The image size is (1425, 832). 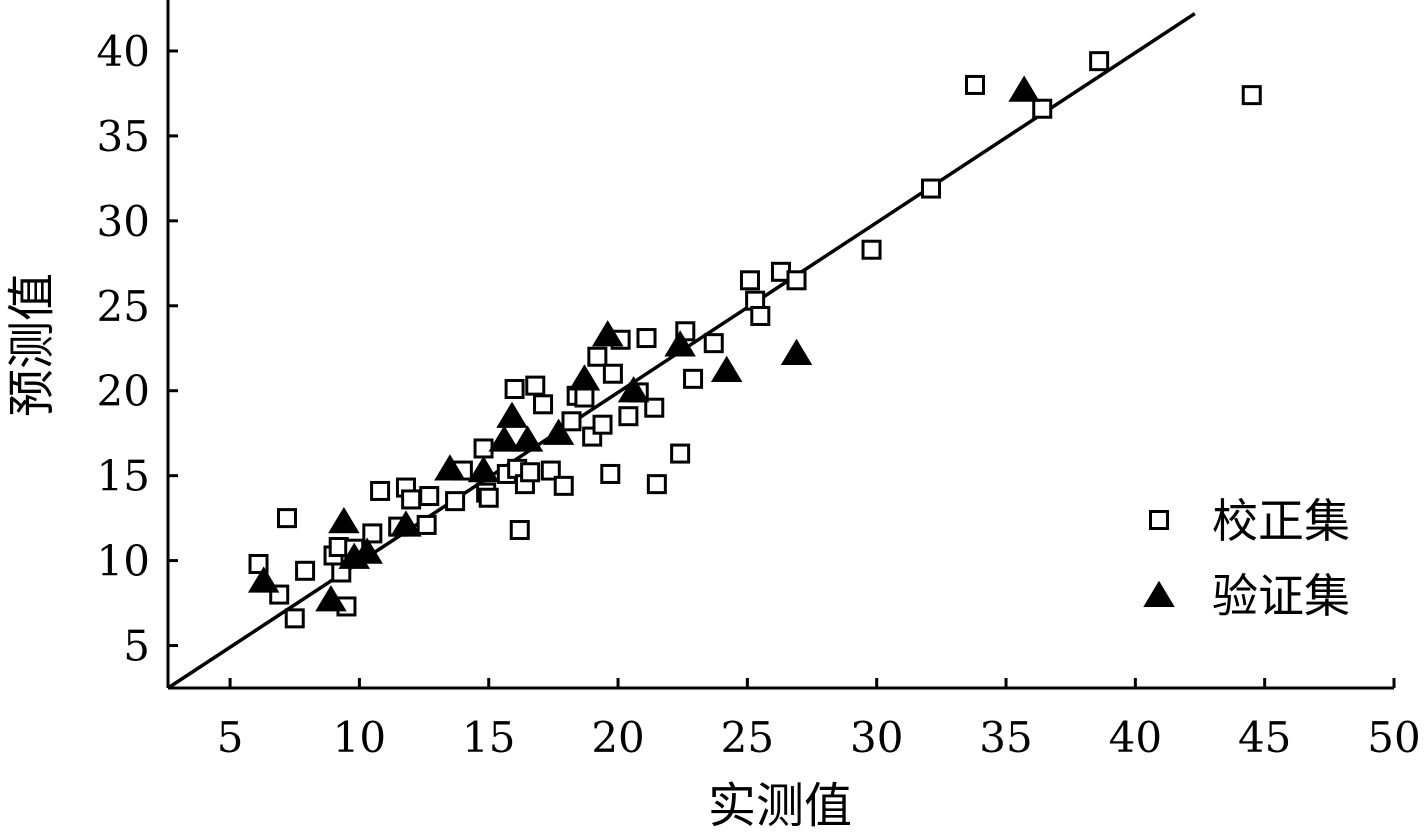 I want to click on y-axis-title: 预测值, so click(x=32, y=345).